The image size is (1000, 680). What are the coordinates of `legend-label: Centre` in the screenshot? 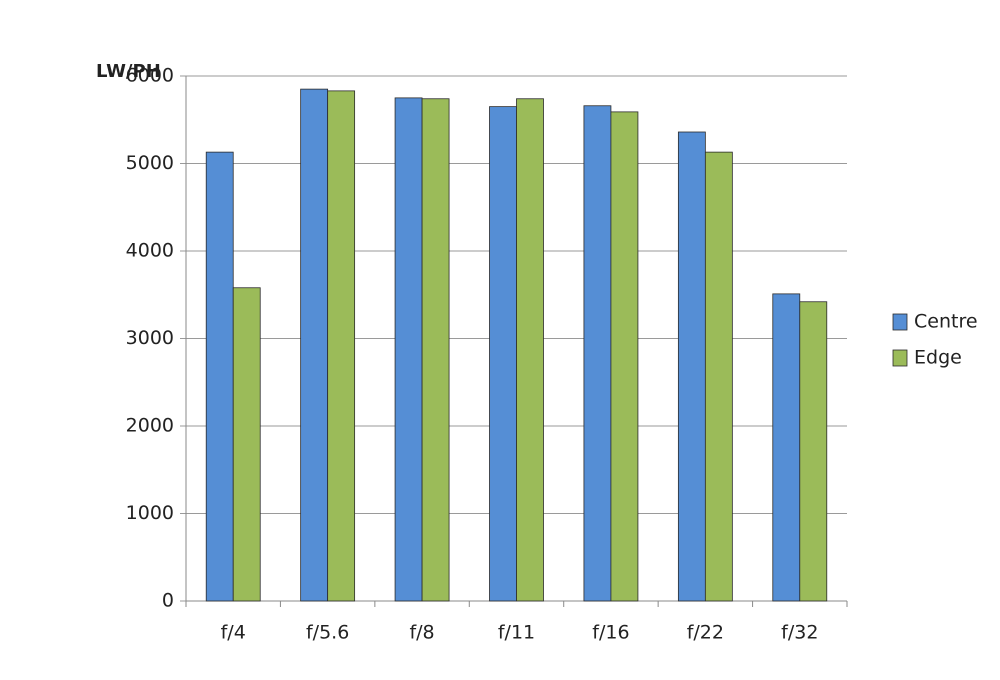 It's located at (946, 322).